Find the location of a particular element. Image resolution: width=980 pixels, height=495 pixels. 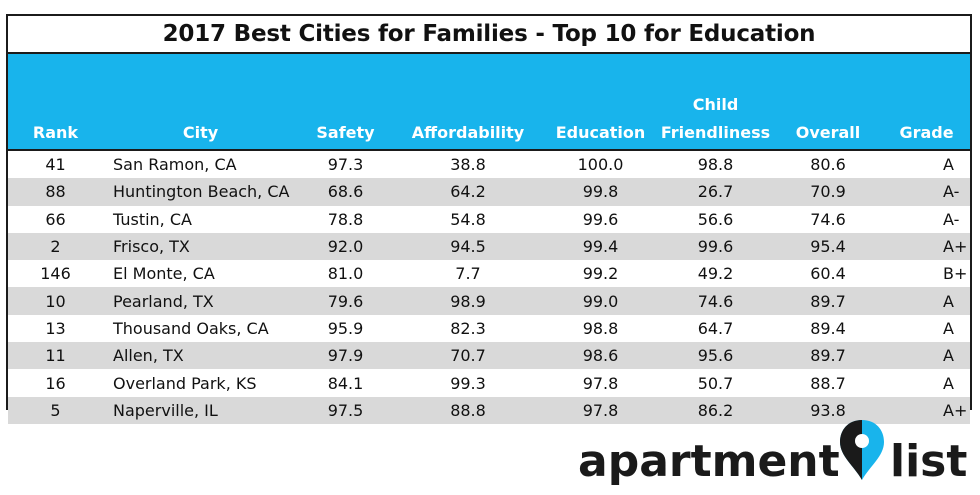

table-row: 146 El Monte, CA 81.0 7.7 99.2 49.2 60.4 B+ is located at coordinates (489, 273).